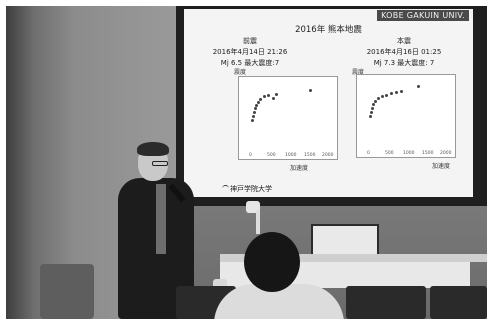 This screenshot has height=324, width=492. I want to click on left-panel-x-label: 加速度, so click(299, 168).